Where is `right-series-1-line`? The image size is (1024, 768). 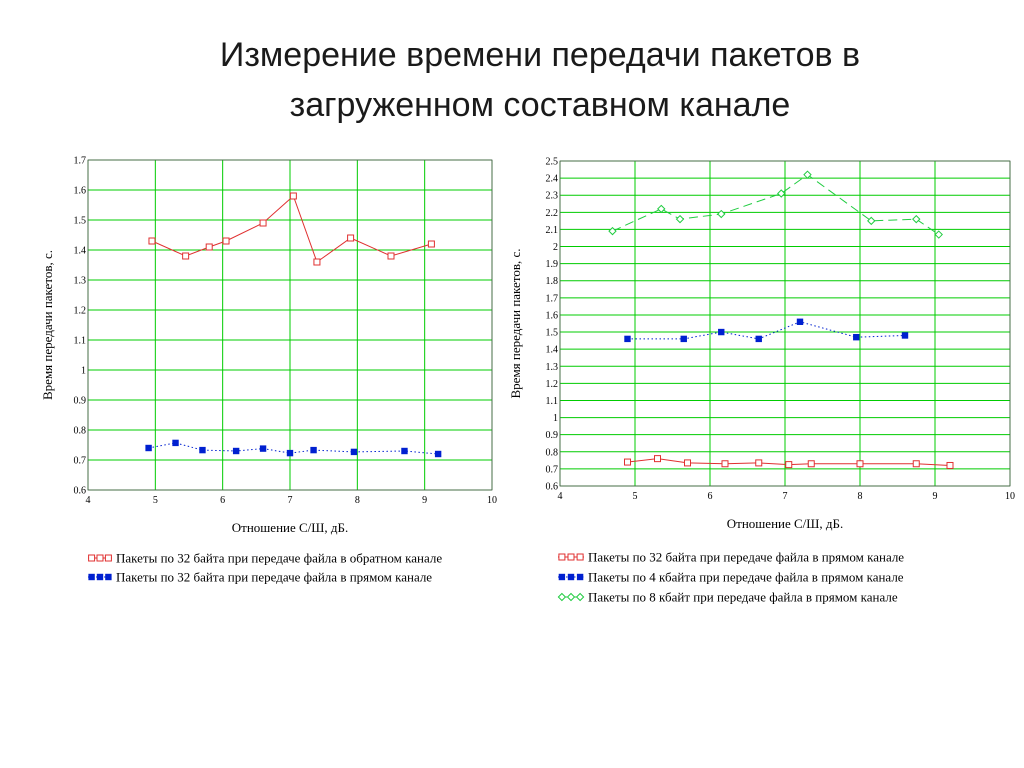
right-series-1-line is located at coordinates (789, 462).